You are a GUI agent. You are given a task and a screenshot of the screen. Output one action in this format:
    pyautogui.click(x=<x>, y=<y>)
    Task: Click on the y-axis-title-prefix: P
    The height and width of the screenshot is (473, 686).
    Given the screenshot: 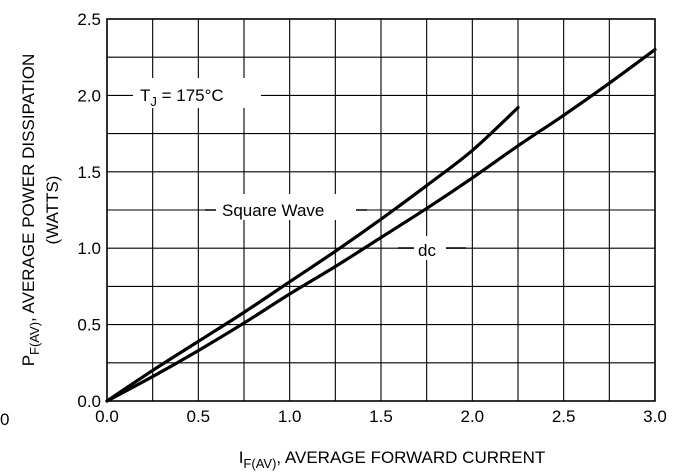 What is the action you would take?
    pyautogui.click(x=28, y=360)
    